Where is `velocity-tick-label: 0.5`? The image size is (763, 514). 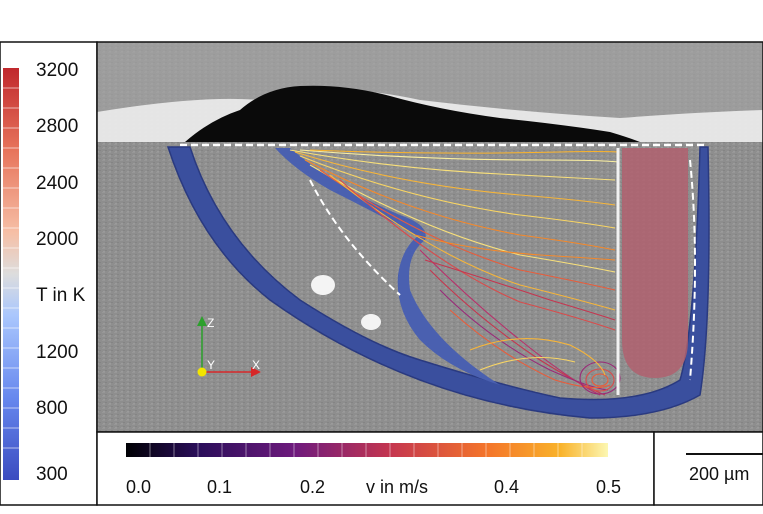
velocity-tick-label: 0.5 is located at coordinates (609, 487).